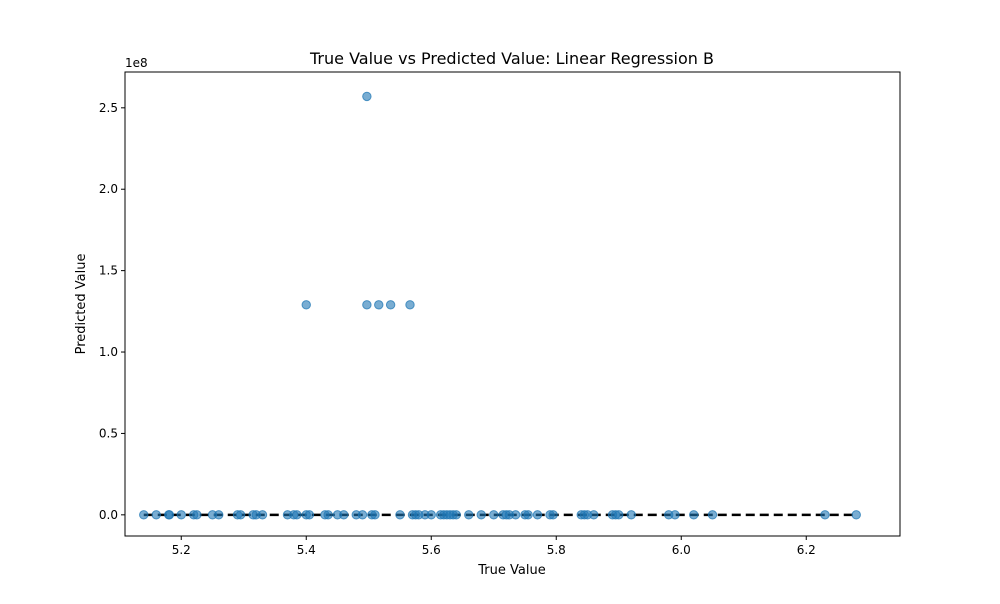 The image size is (1000, 604). I want to click on x-axis-label: True Value, so click(511, 570).